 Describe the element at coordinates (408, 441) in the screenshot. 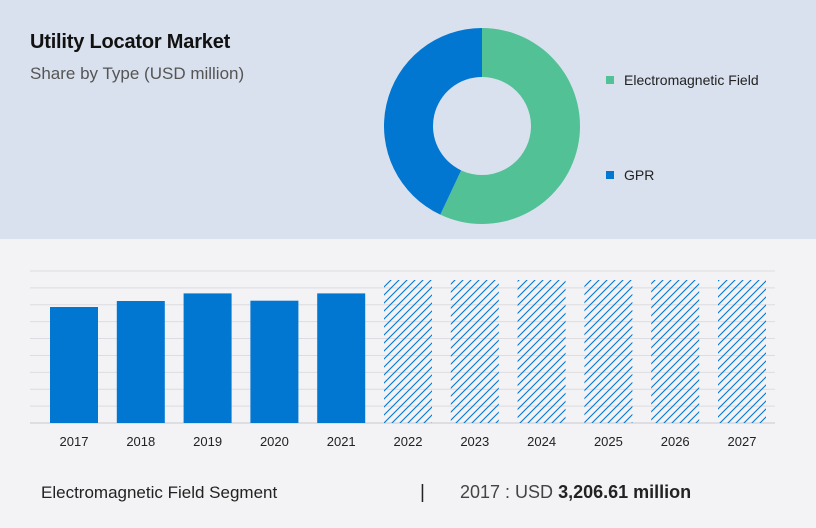

I see `x-tick-label-2022: 2022` at that location.